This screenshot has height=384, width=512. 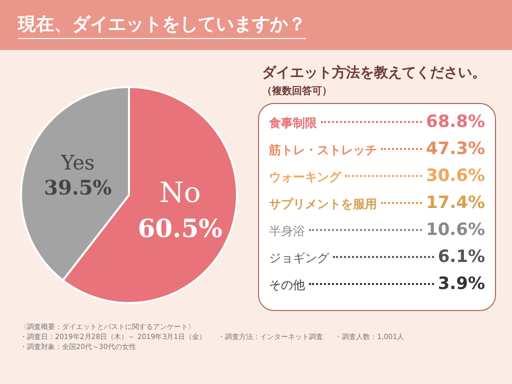 What do you see at coordinates (323, 204) in the screenshot?
I see `category-label: サプリメントを服用` at bounding box center [323, 204].